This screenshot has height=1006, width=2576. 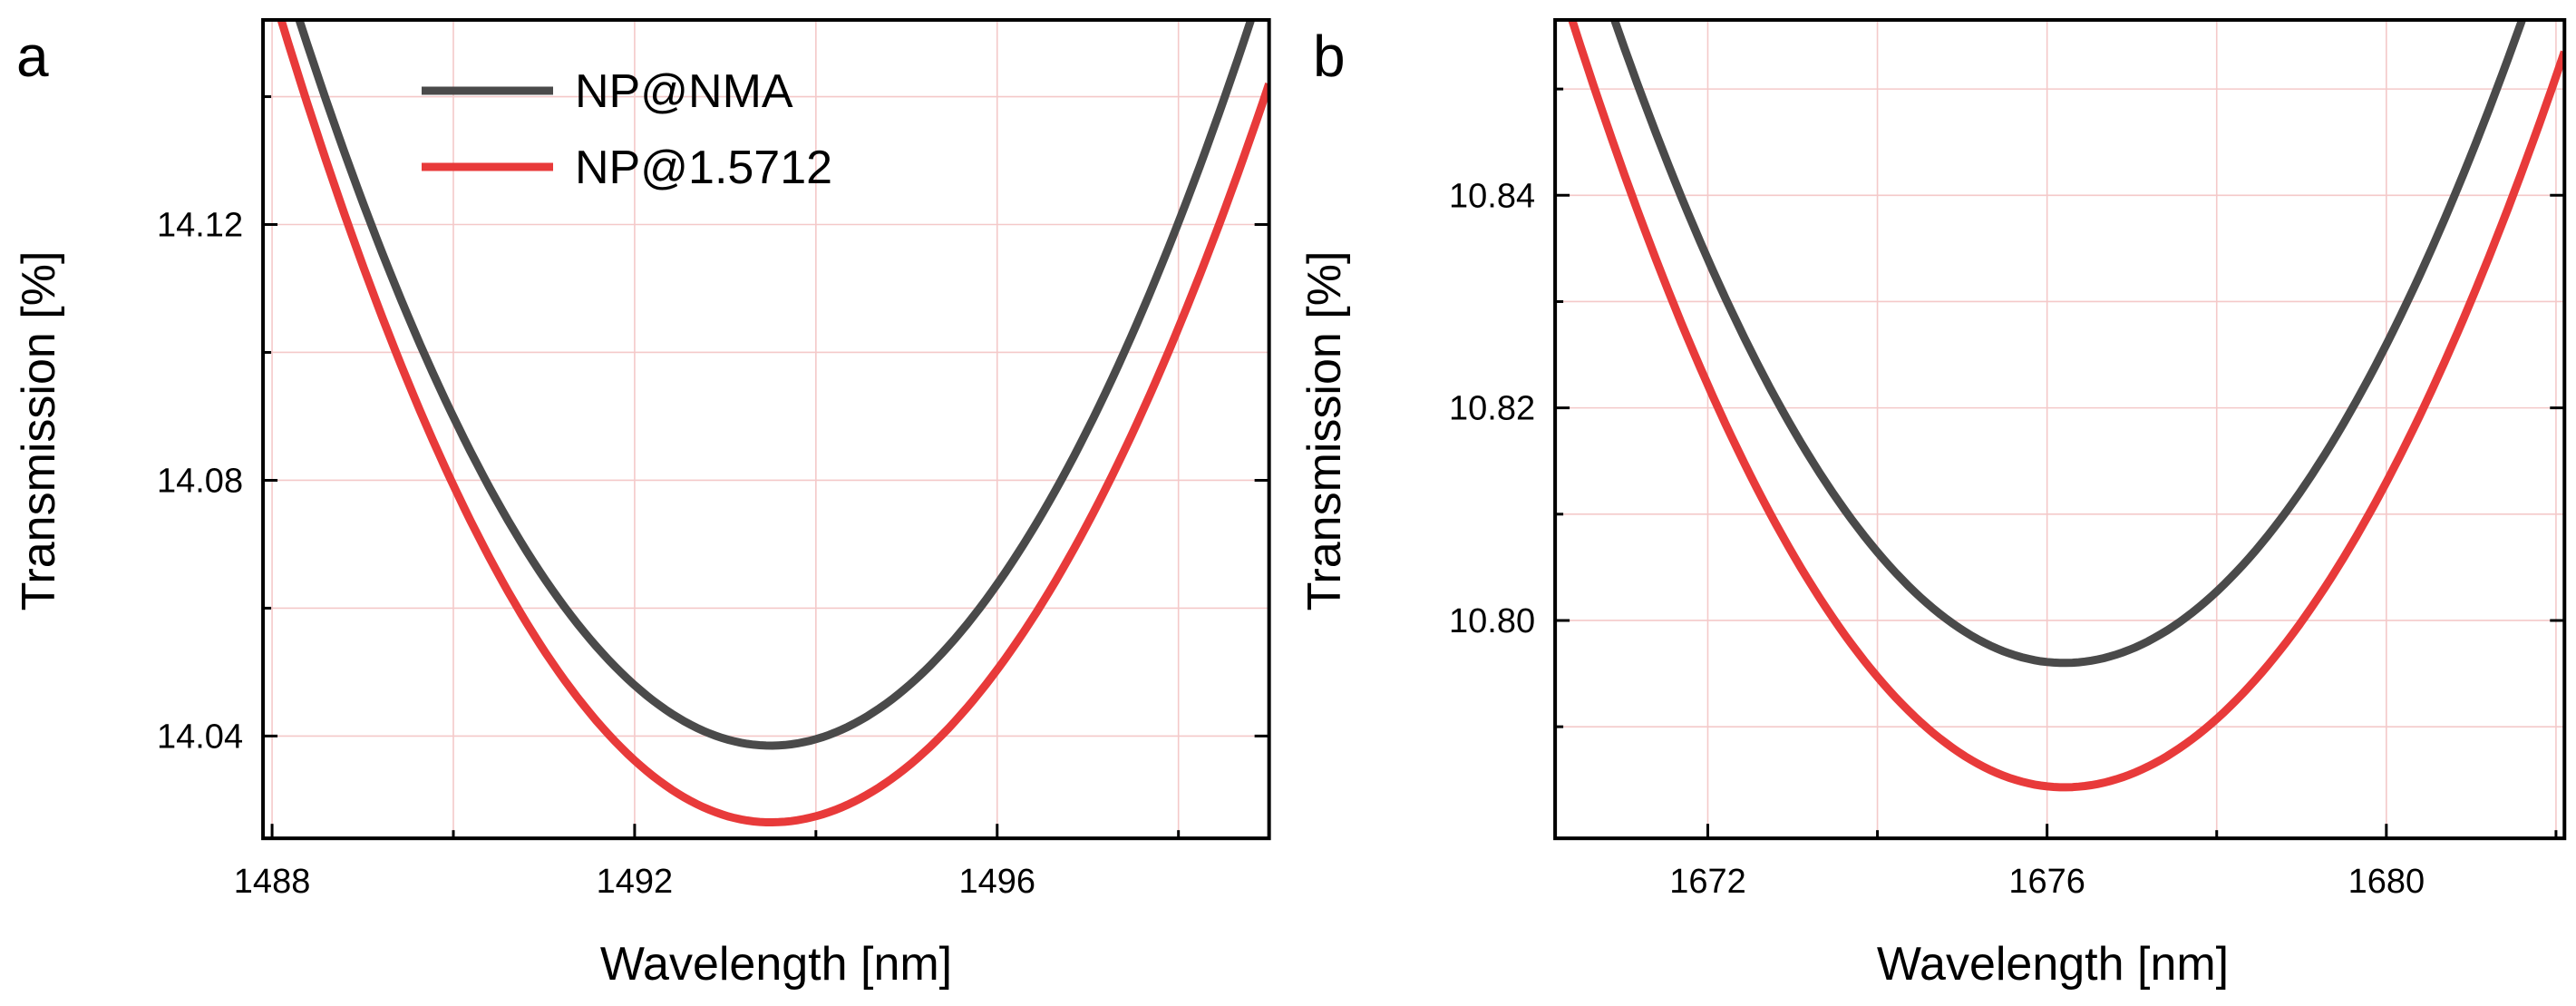 What do you see at coordinates (1492, 196) in the screenshot?
I see `y-tick-label: 10.84` at bounding box center [1492, 196].